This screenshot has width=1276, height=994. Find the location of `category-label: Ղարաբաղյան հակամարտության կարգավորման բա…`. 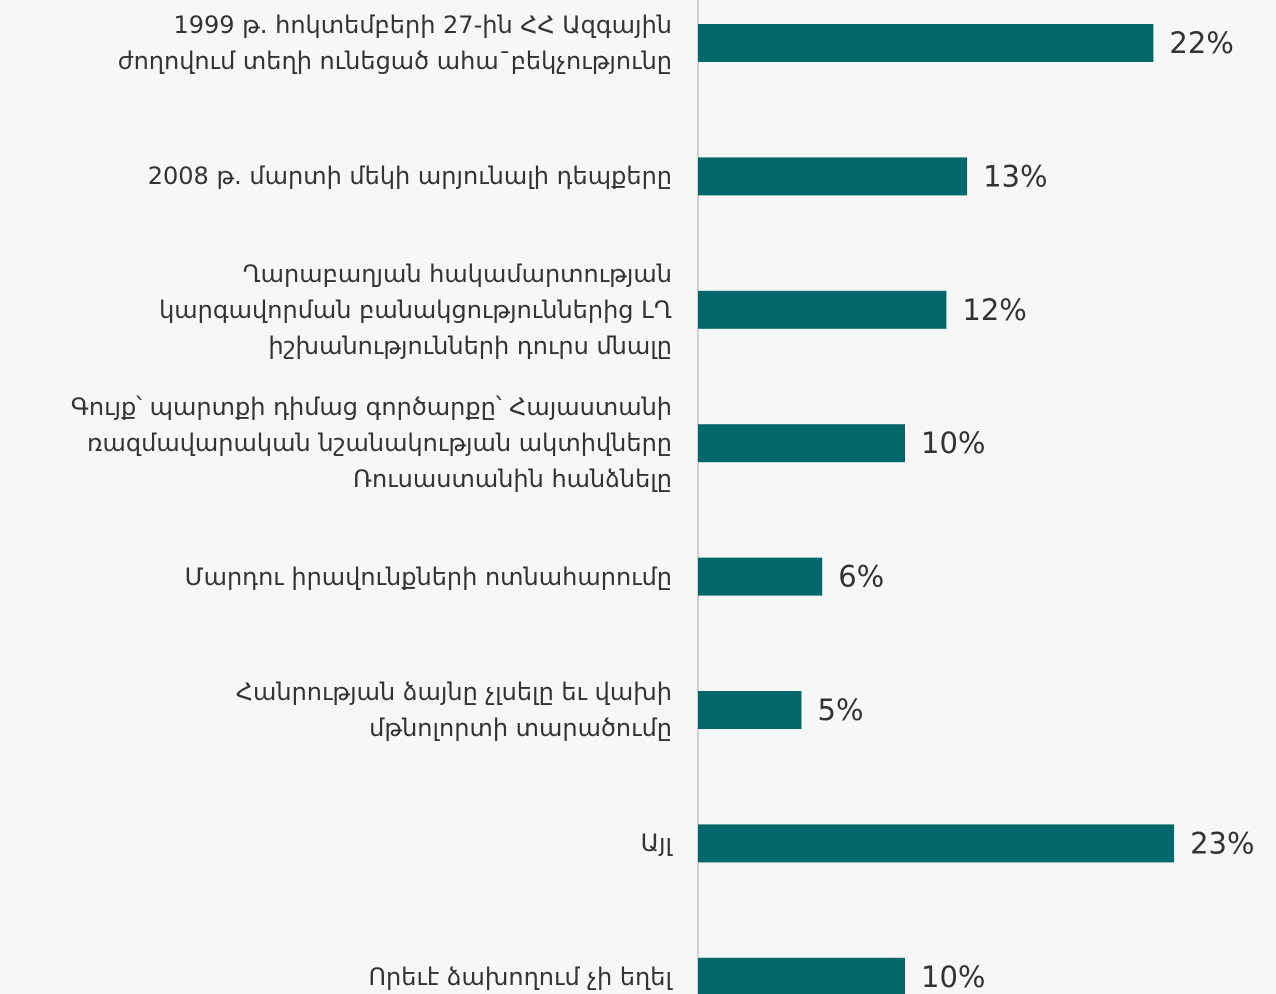

category-label: Ղարաբաղյան հակամարտության կարգավորման բա… is located at coordinates (415, 309).